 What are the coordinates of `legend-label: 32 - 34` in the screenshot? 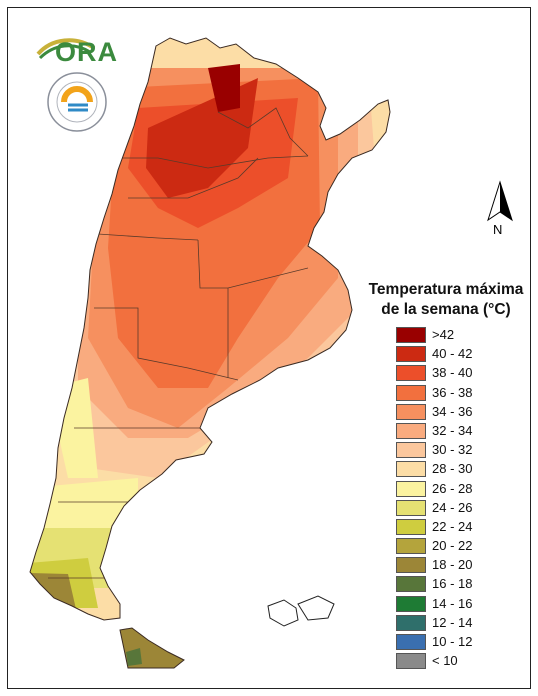 It's located at (452, 430).